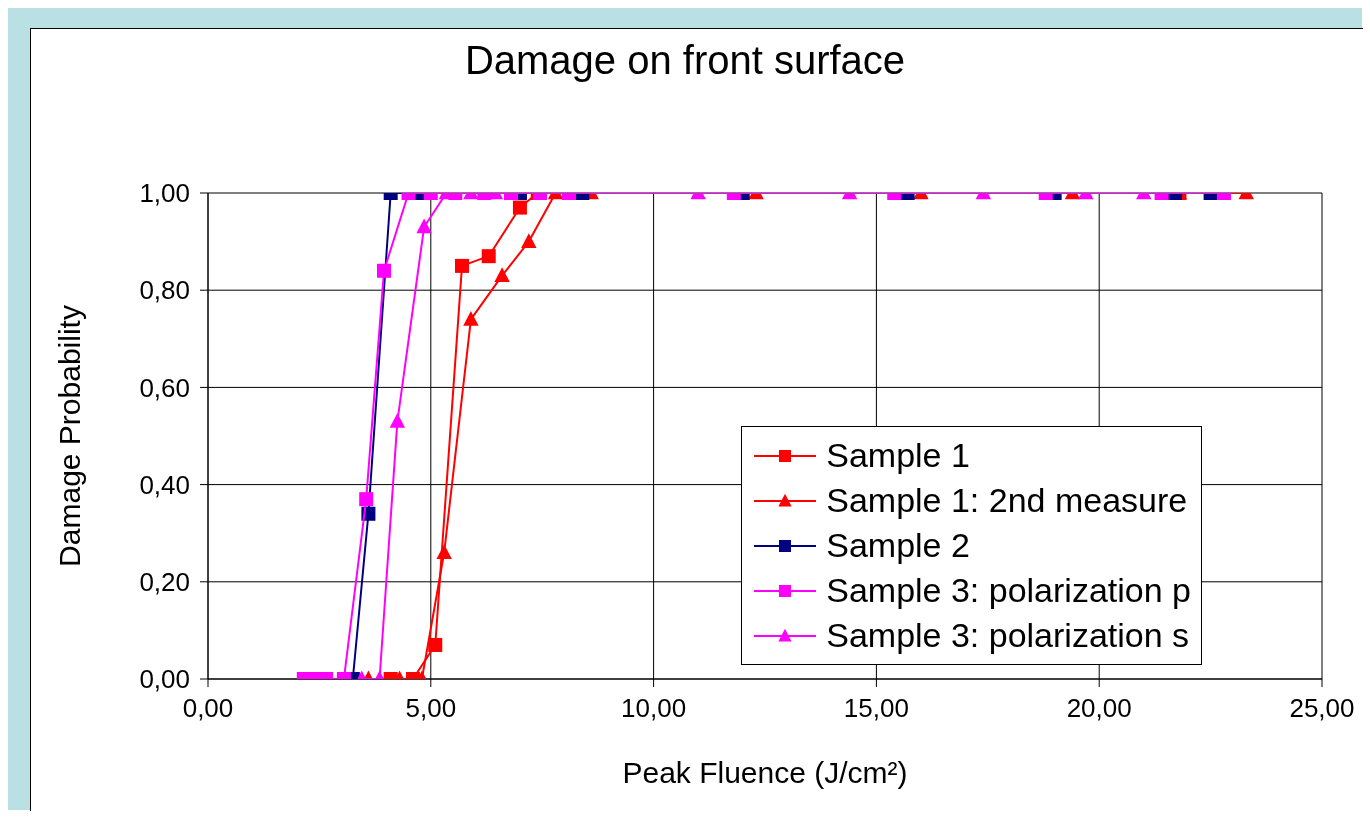  I want to click on x-tick-label: 25,00, so click(1322, 708).